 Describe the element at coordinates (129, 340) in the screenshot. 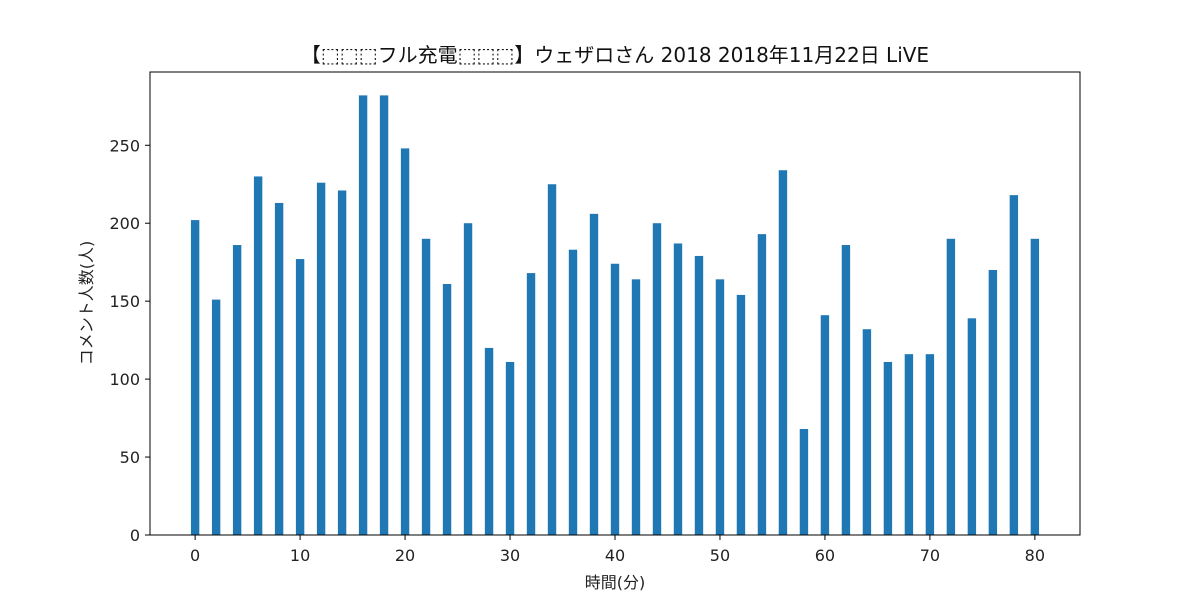

I see `y-axis: 0 50 100 150 200 250` at that location.